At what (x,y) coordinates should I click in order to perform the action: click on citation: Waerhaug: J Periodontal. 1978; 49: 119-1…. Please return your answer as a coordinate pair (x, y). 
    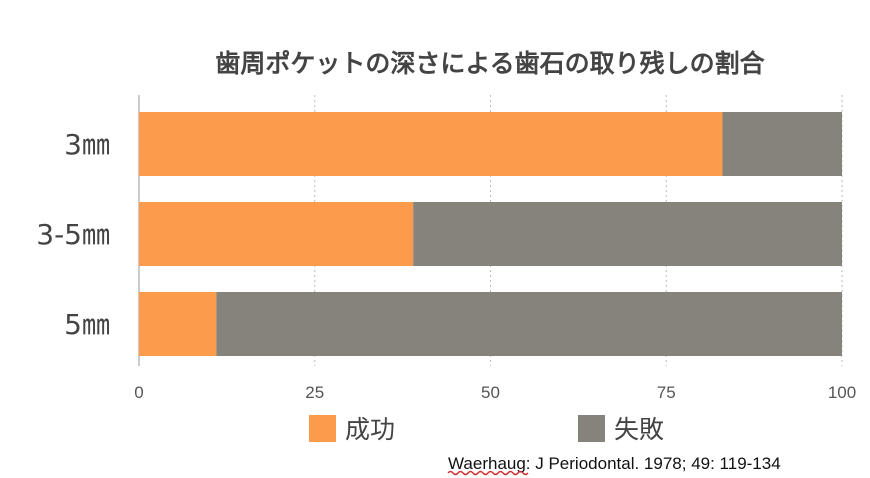
    Looking at the image, I should click on (614, 463).